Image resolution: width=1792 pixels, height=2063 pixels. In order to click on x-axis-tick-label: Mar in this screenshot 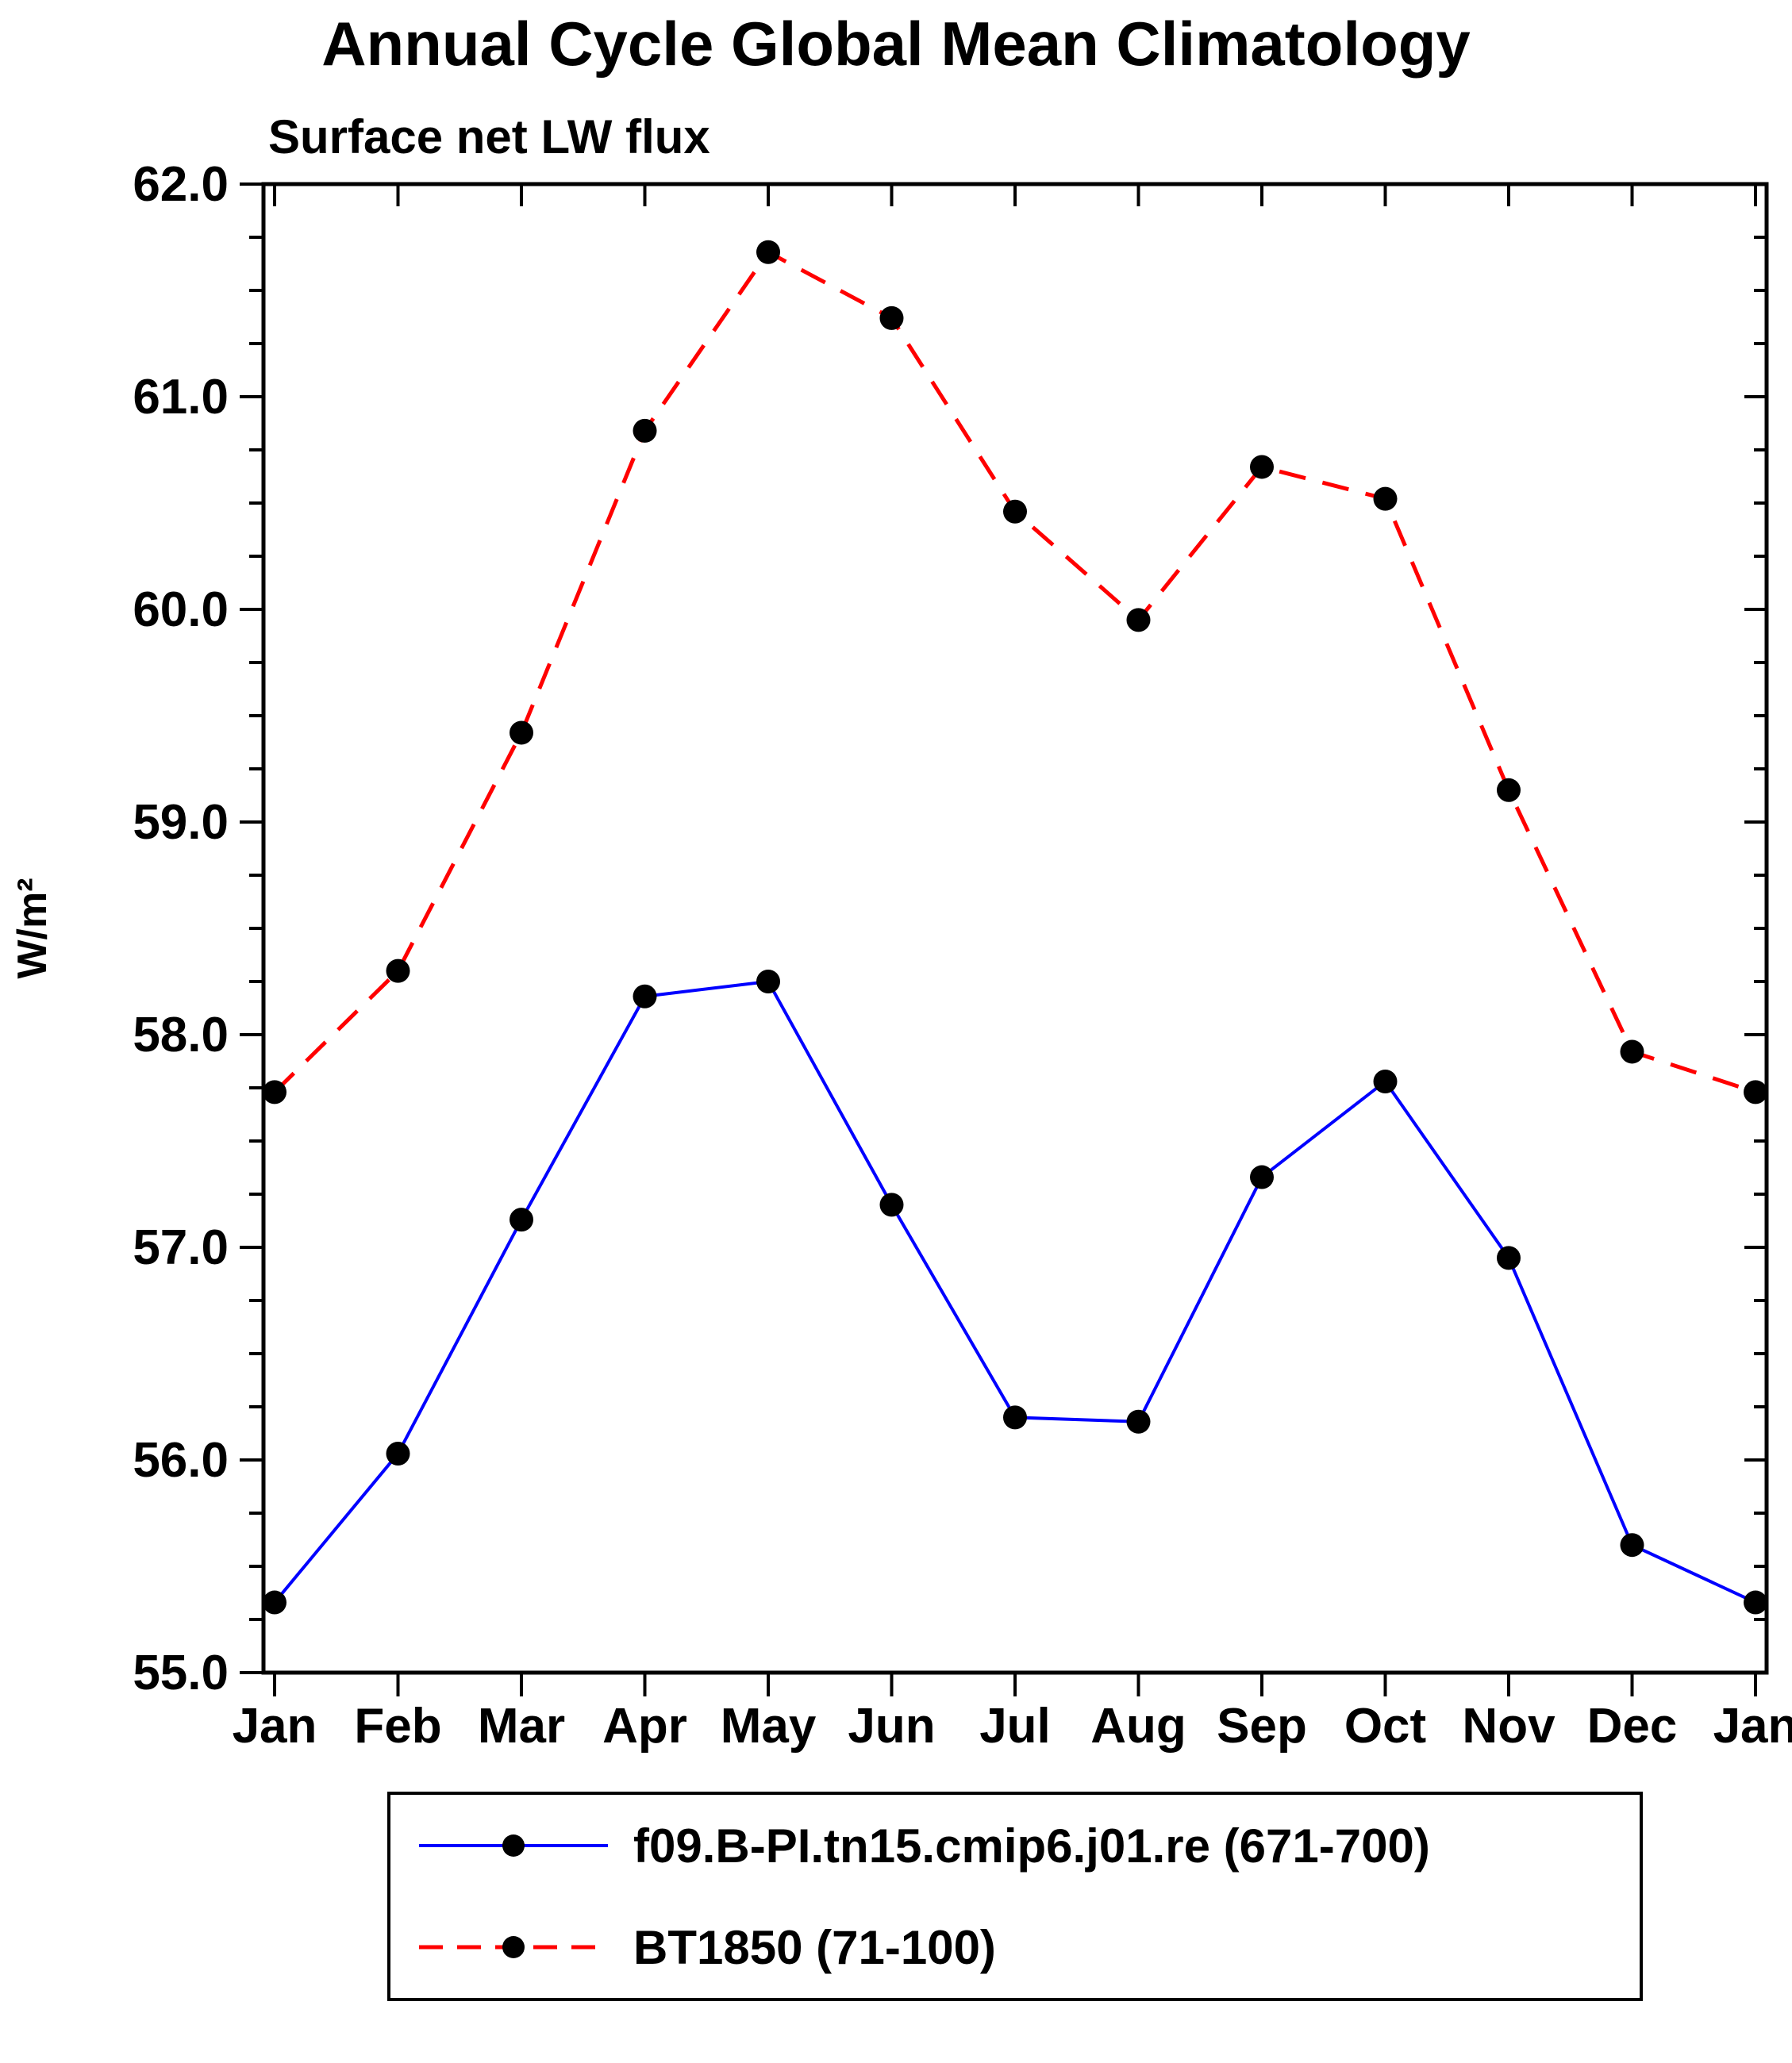, I will do `click(521, 1726)`.